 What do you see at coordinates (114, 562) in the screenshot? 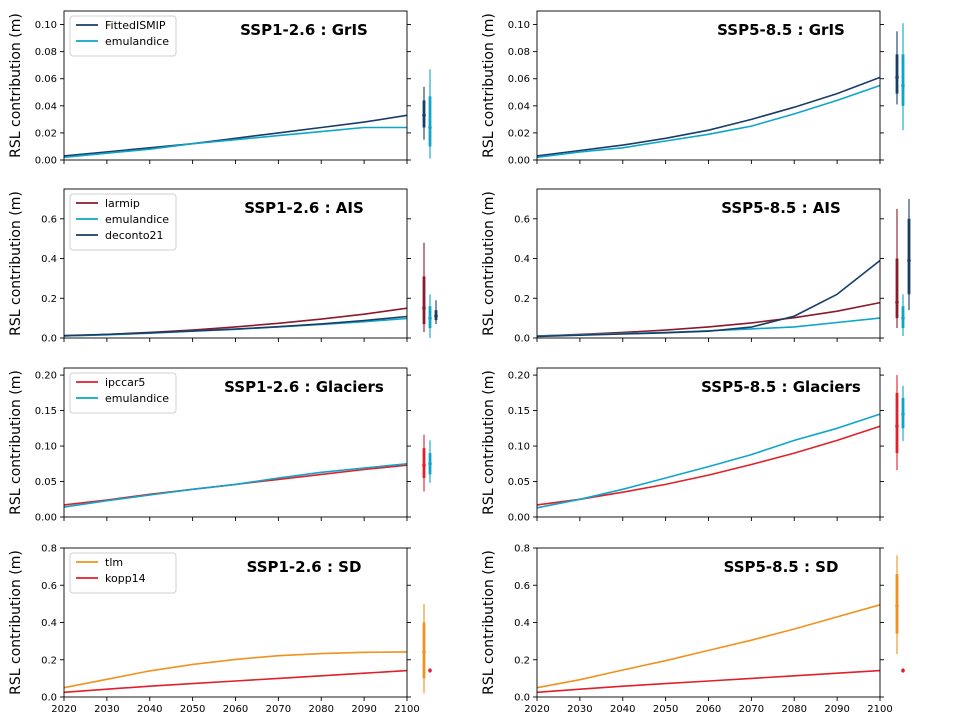
I see `legend-label-tlm: tlm` at bounding box center [114, 562].